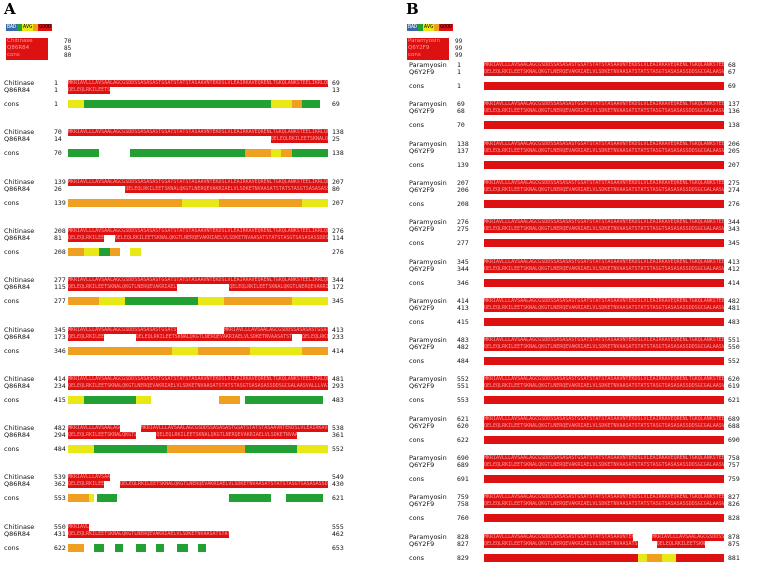 This screenshot has height=578, width=783. Describe the element at coordinates (338, 428) in the screenshot. I see `end-position: 538` at that location.